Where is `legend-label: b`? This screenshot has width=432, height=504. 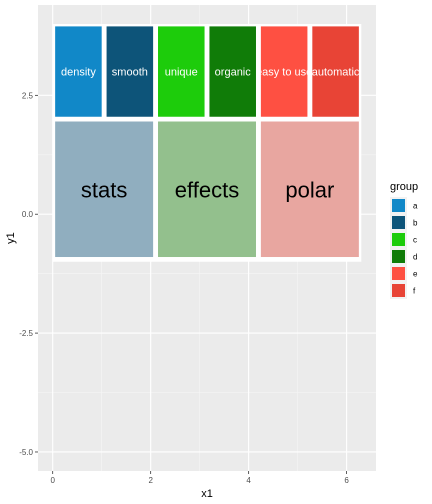 legend-label: b is located at coordinates (415, 223).